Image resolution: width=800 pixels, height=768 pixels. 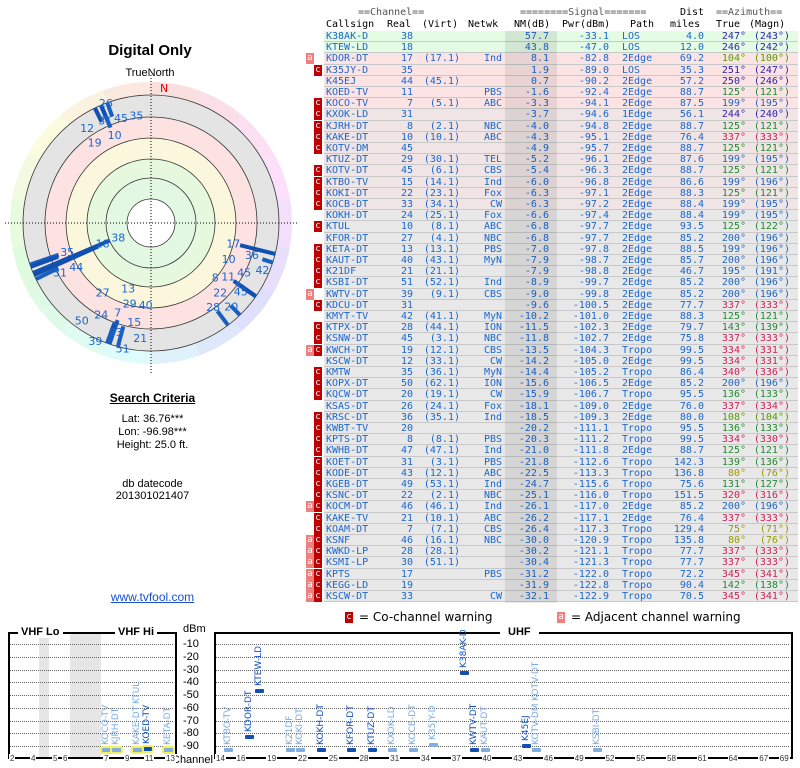 What do you see at coordinates (593, 249) in the screenshot?
I see `cell-pwr: -97.8` at bounding box center [593, 249].